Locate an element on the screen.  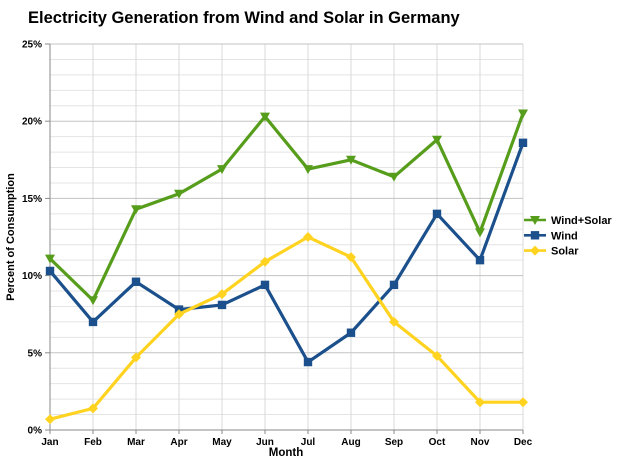
x-tick-label: Nov is located at coordinates (480, 442).